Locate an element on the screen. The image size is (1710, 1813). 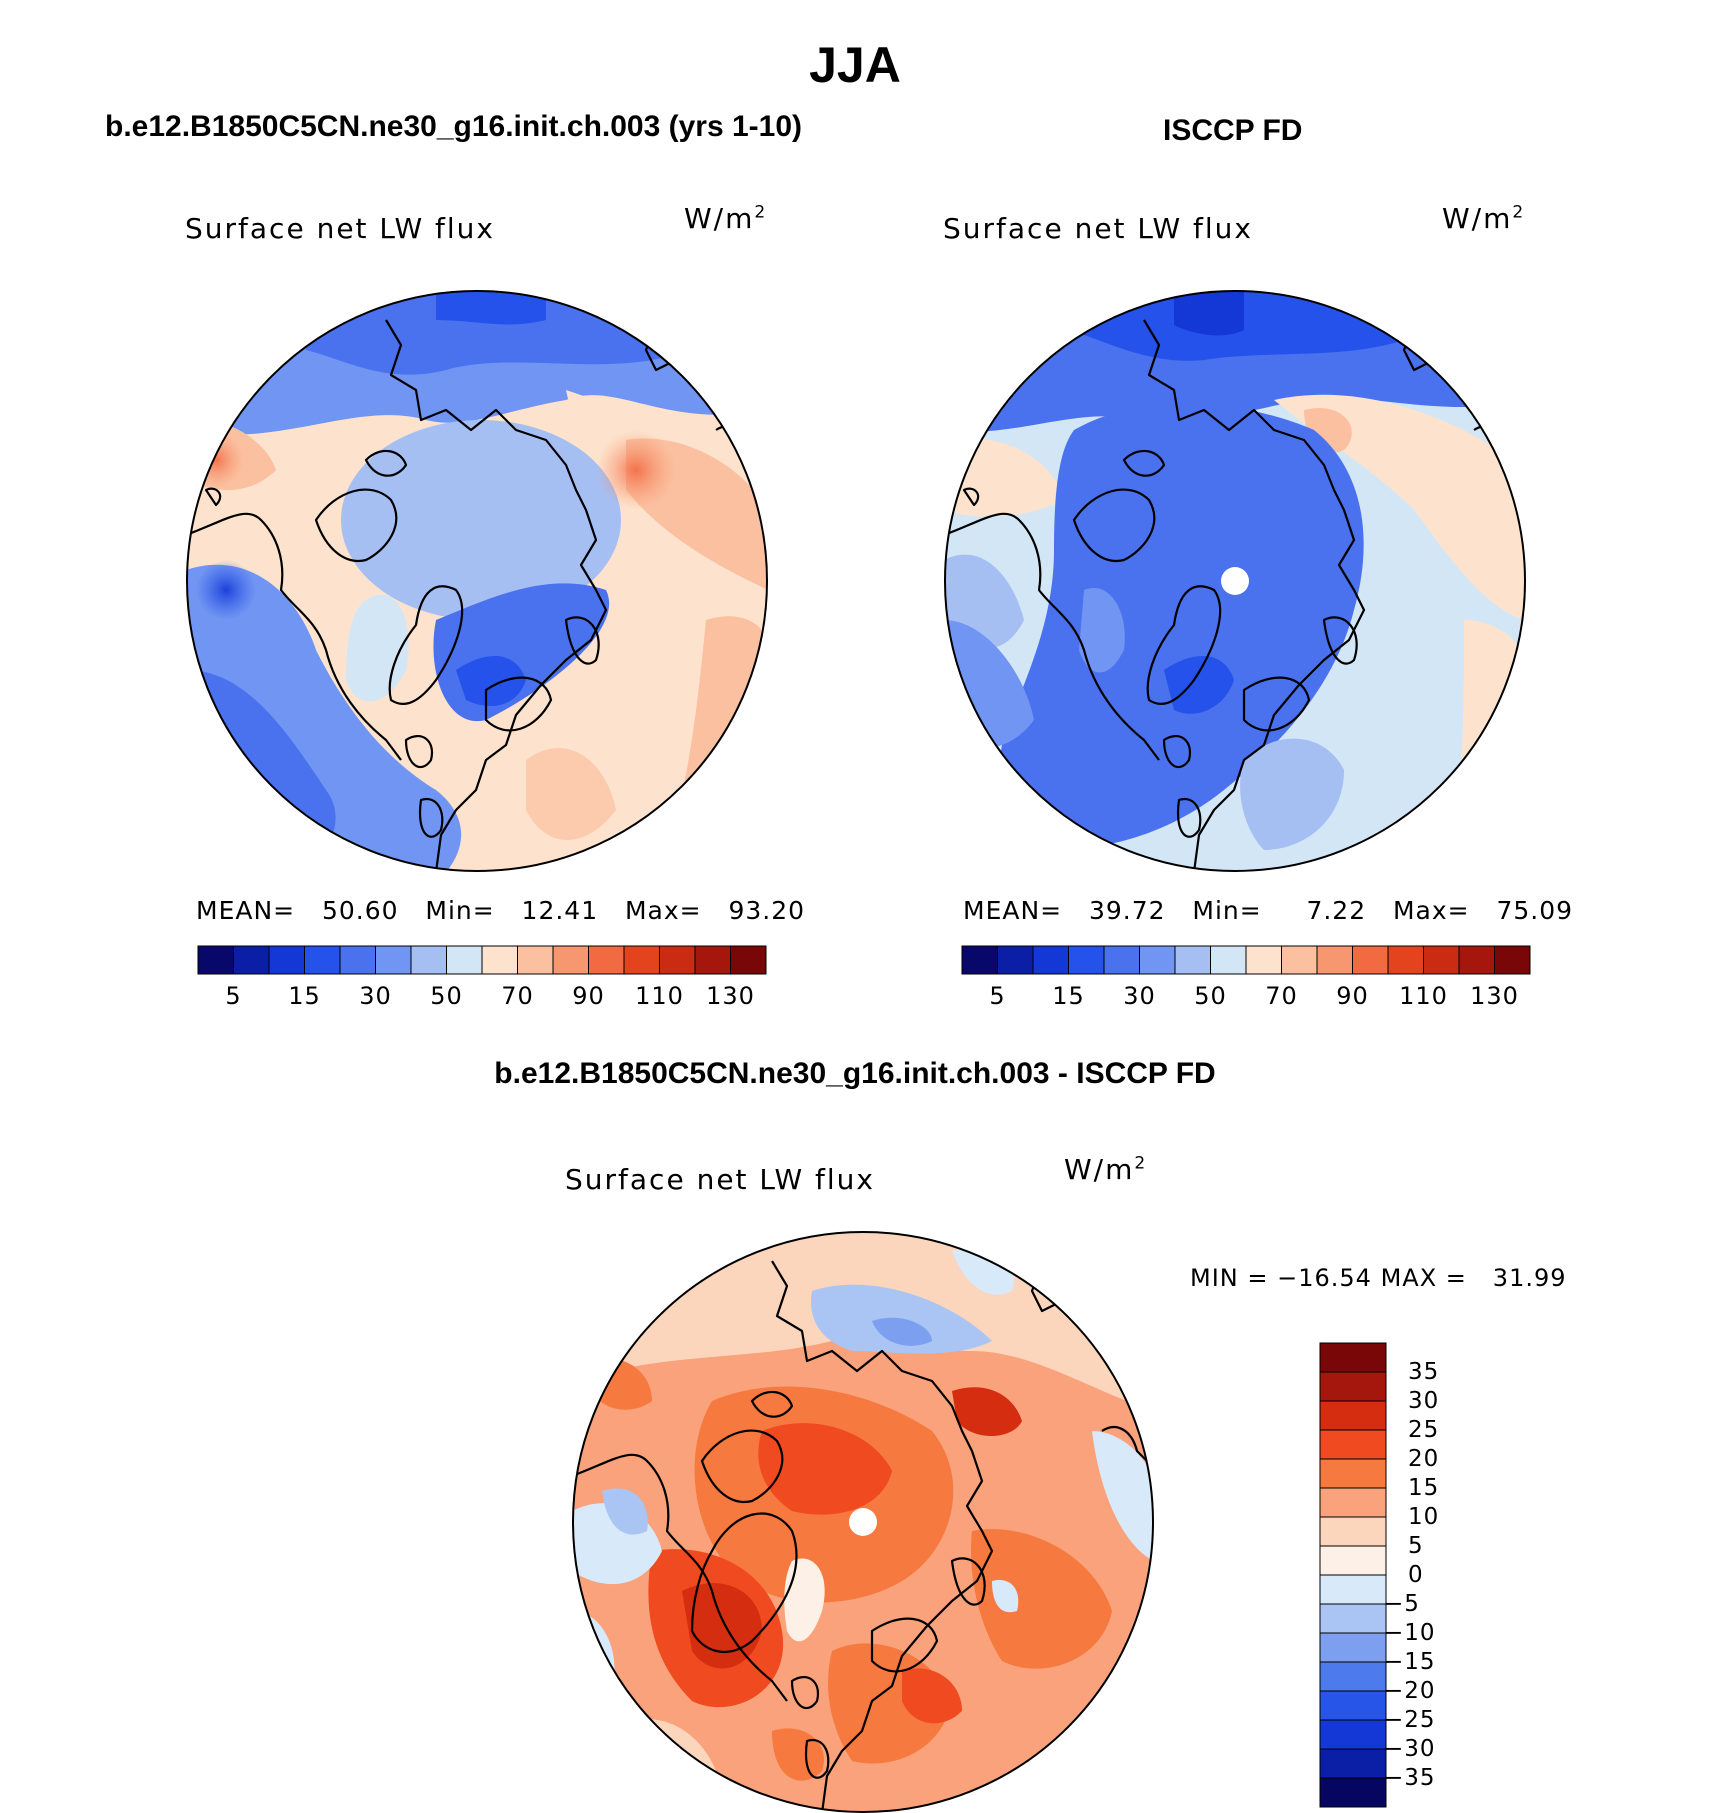
difference-colorbar-ticks: 35 30 25 20 15 10 5 0 −5 −10 −15 −20 −25 −30 −35 is located at coordinates (1449, 1576).